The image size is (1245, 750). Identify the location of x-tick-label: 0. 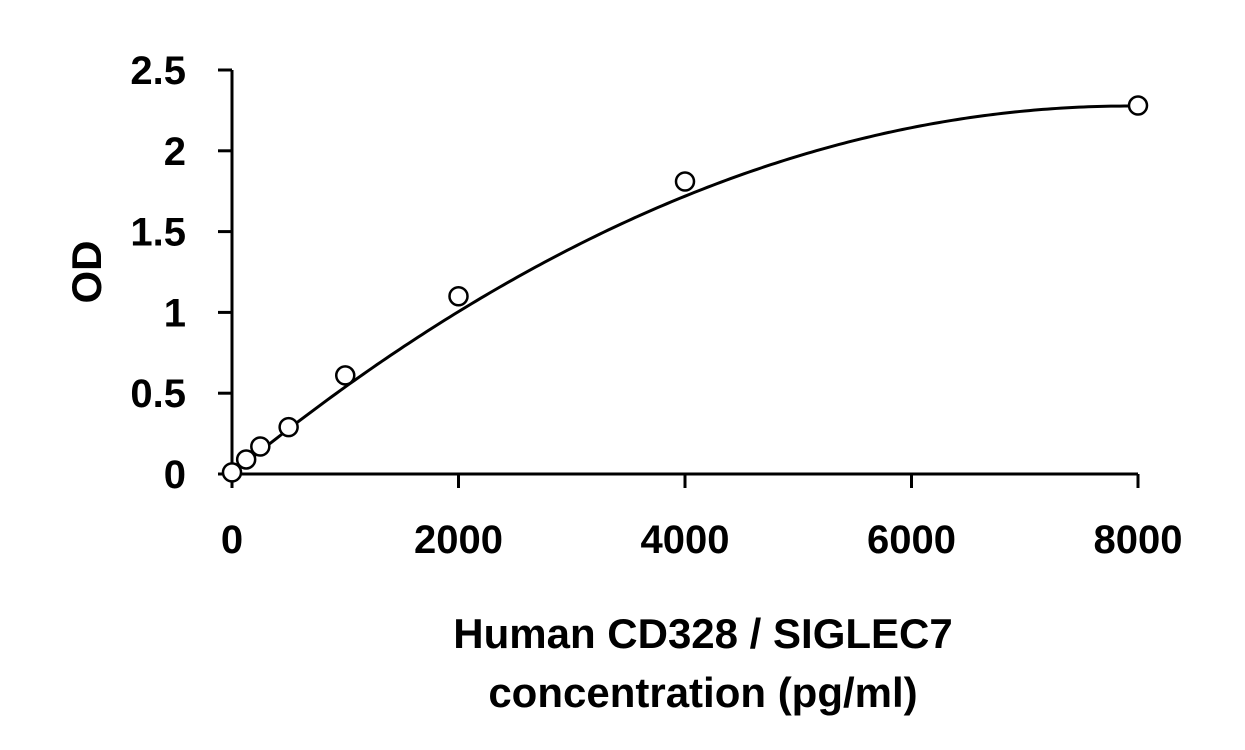
(232, 540).